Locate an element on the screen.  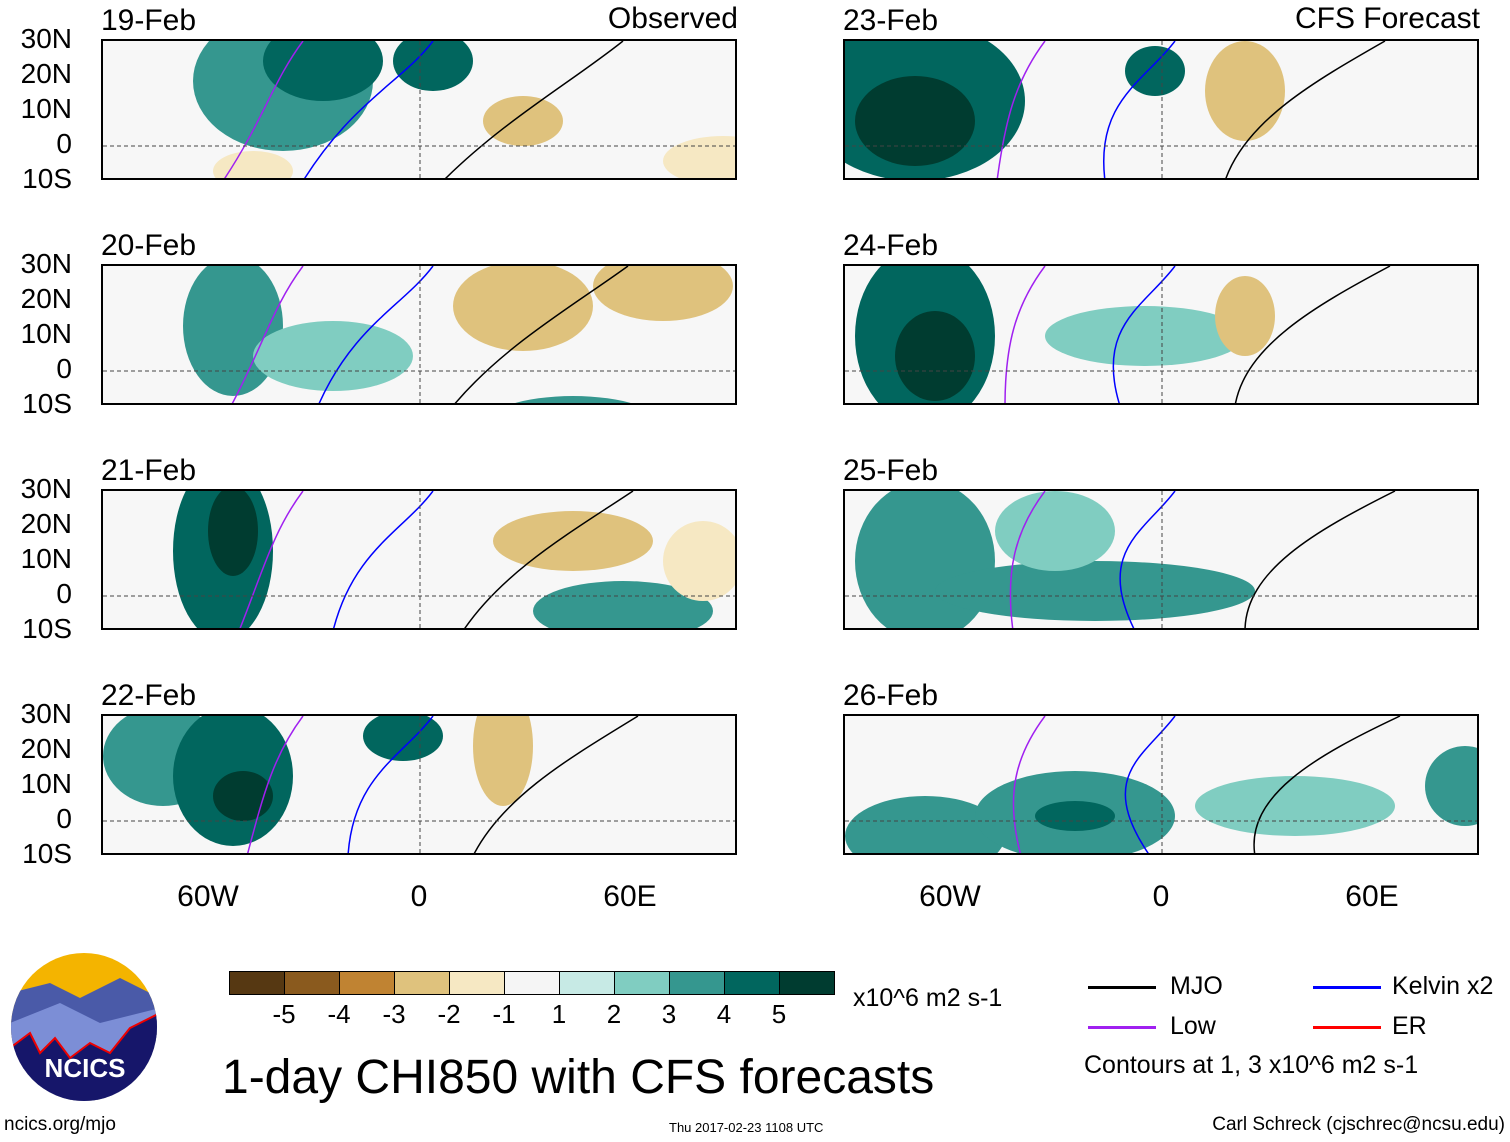
panel-date: 25-Feb is located at coordinates (891, 470).